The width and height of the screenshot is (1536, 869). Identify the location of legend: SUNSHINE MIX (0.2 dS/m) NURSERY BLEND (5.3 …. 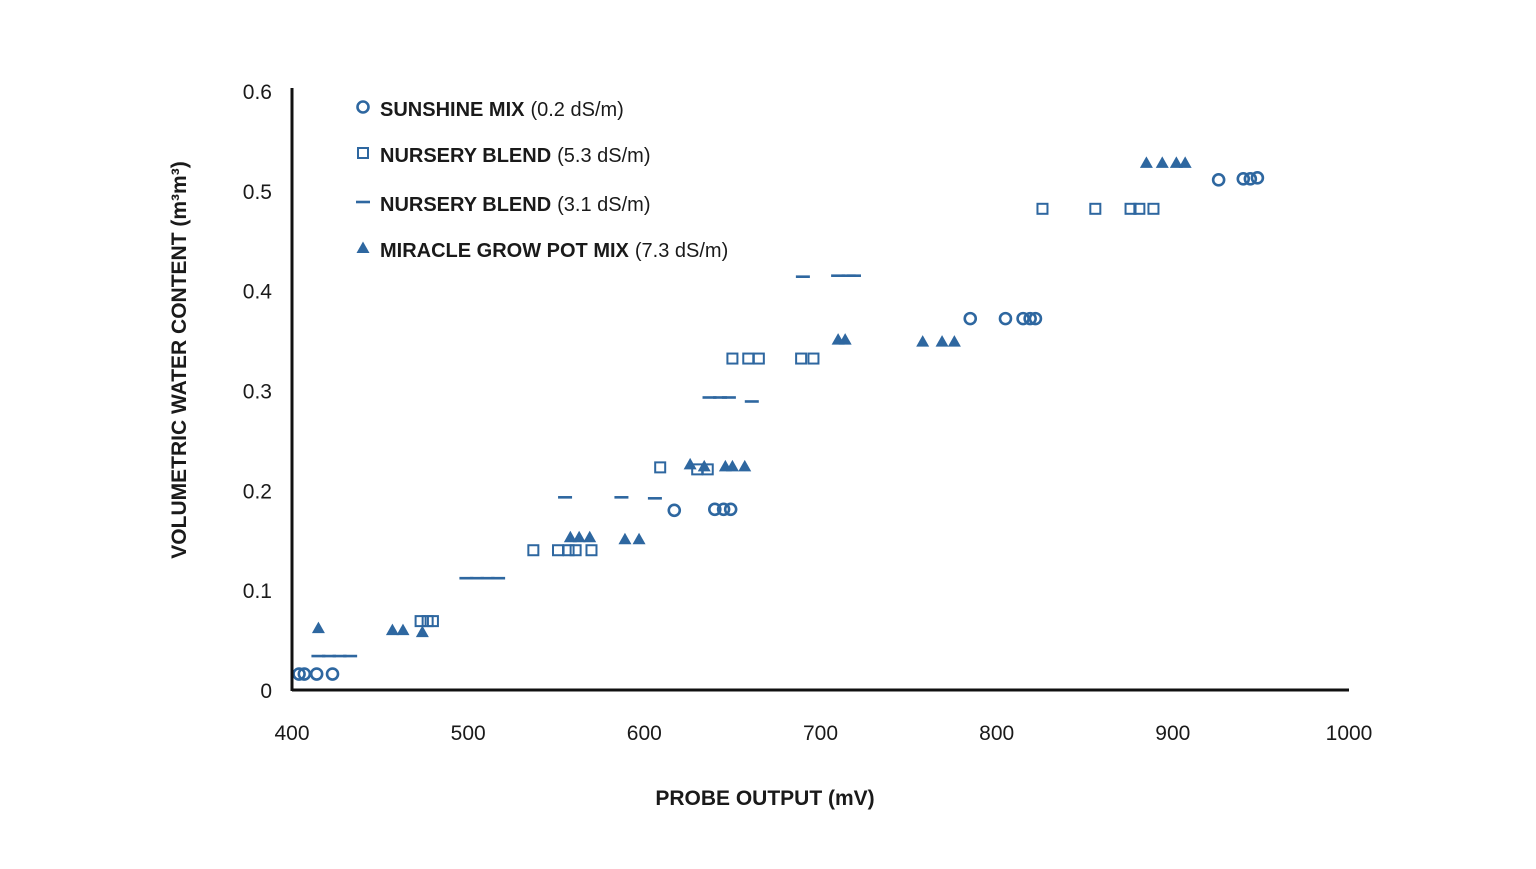
(542, 180).